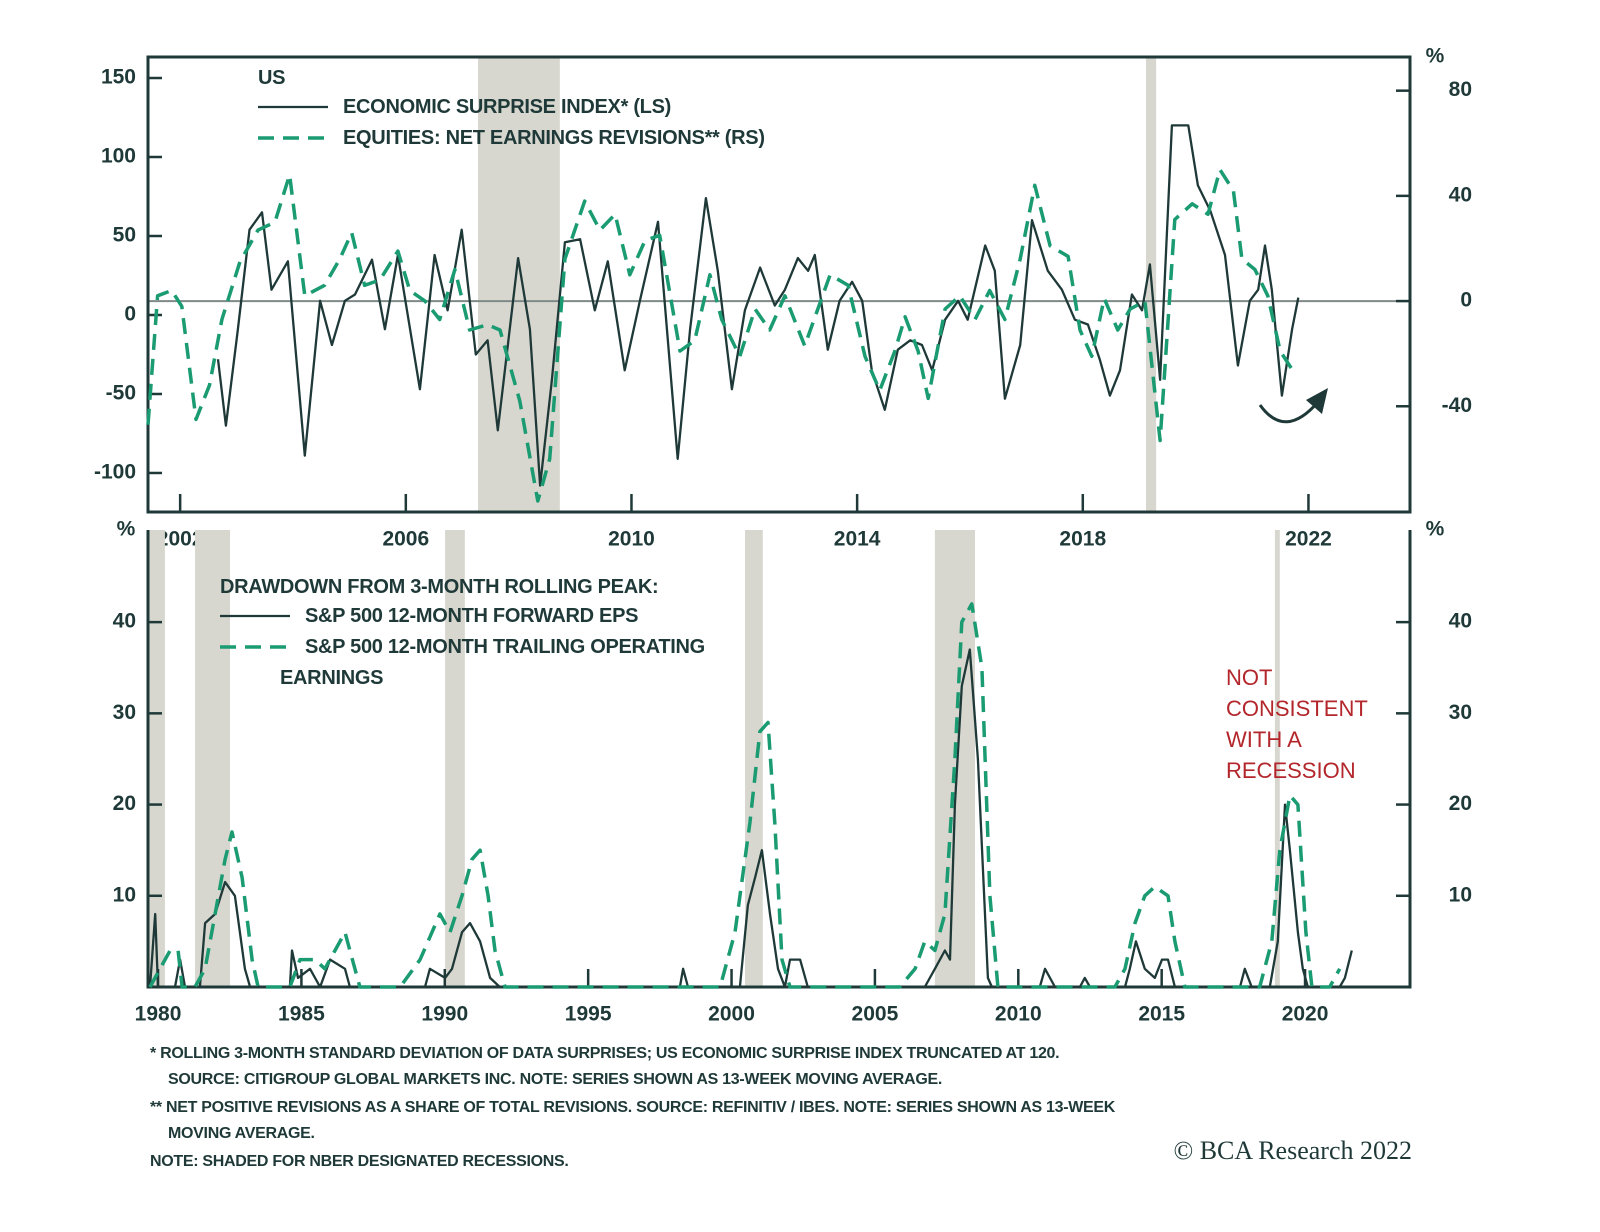  I want to click on y-tick-label: 30, so click(124, 712).